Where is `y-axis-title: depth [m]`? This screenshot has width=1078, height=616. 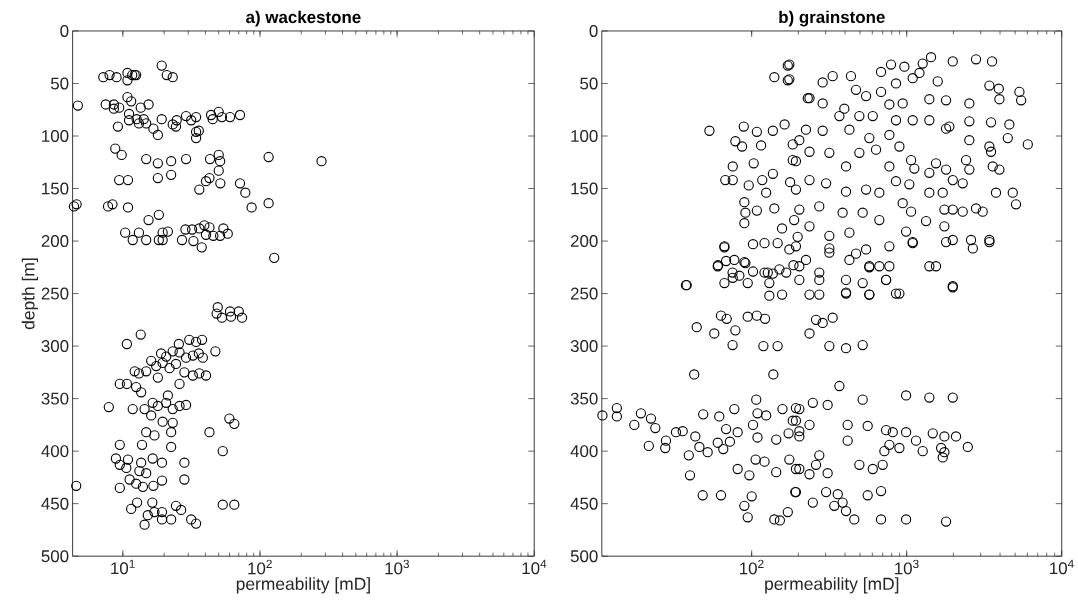
y-axis-title: depth [m] is located at coordinates (30, 294).